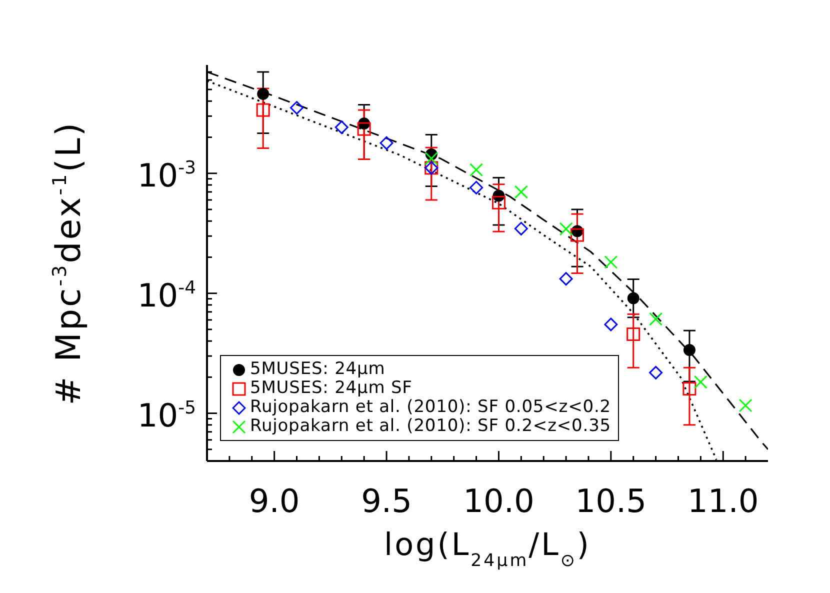 This screenshot has width=830, height=593. I want to click on y-tick-label: 10$^{-4}$, so click(166, 295).